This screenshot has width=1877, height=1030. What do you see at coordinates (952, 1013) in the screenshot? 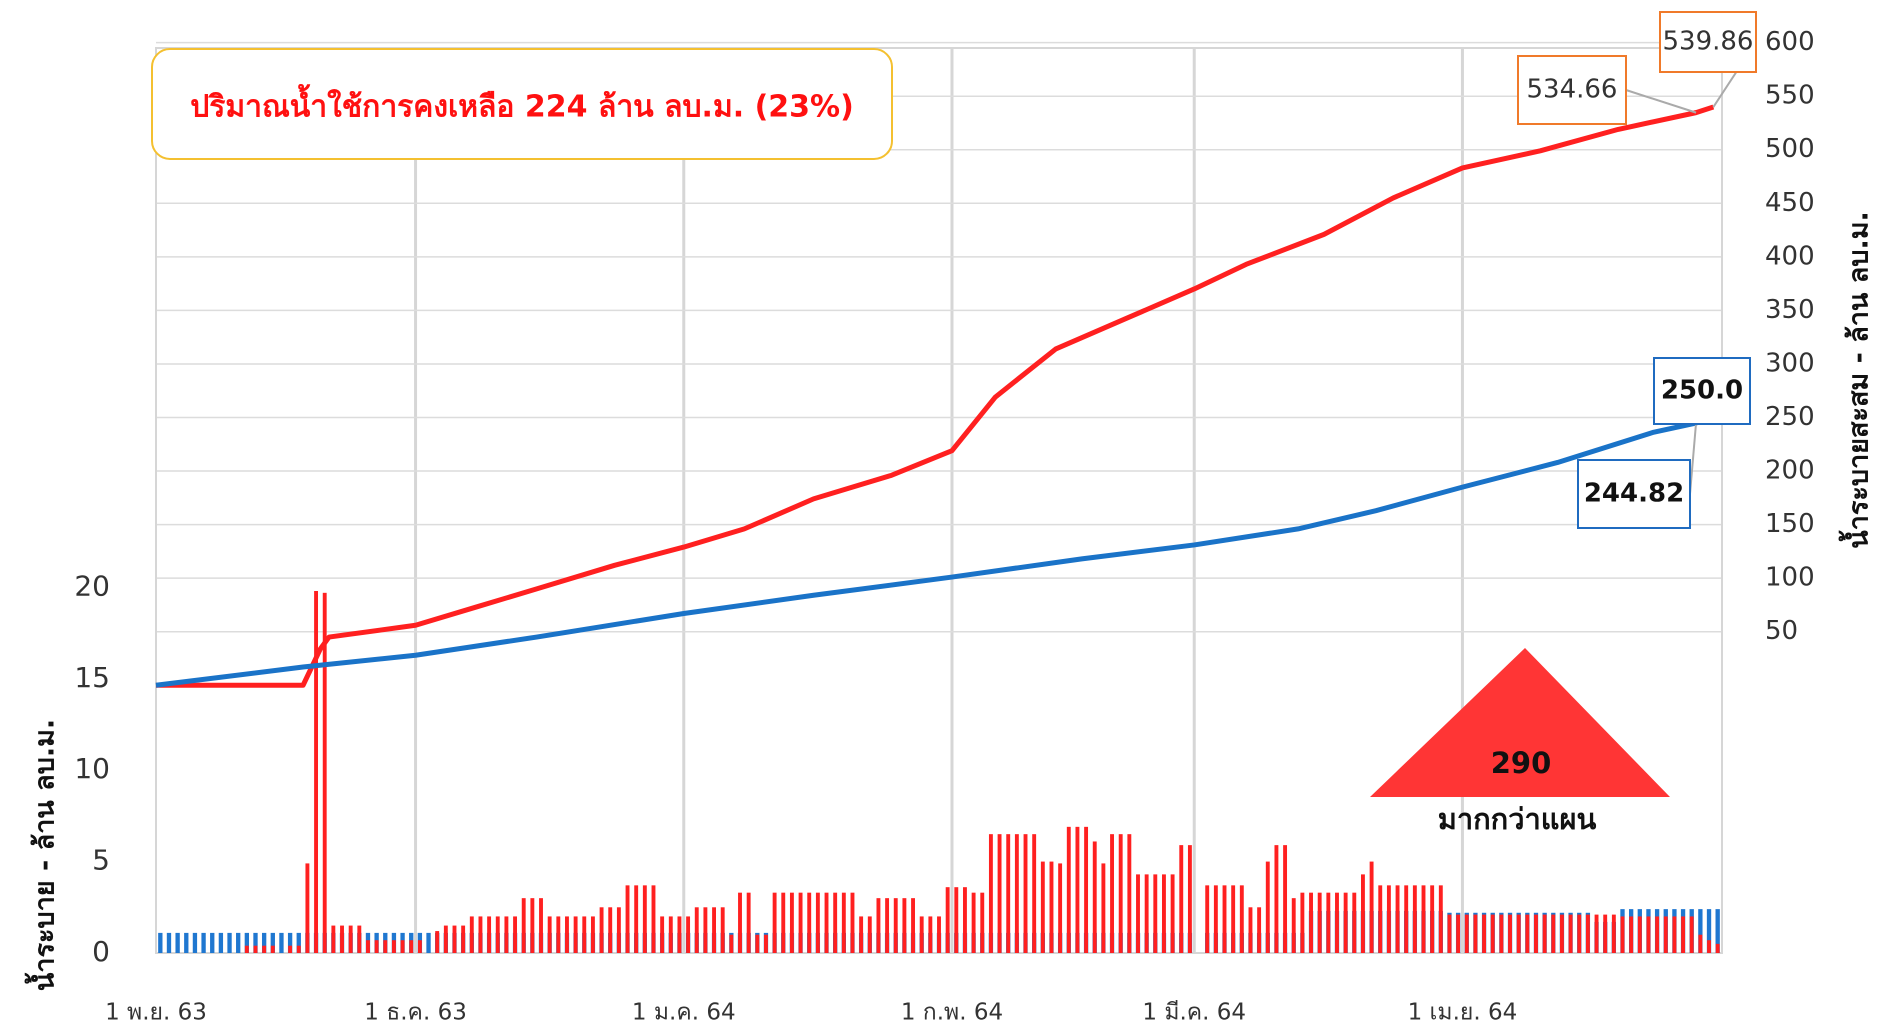
I see `x-tick-label: 1 ก.พ. 64` at bounding box center [952, 1013].